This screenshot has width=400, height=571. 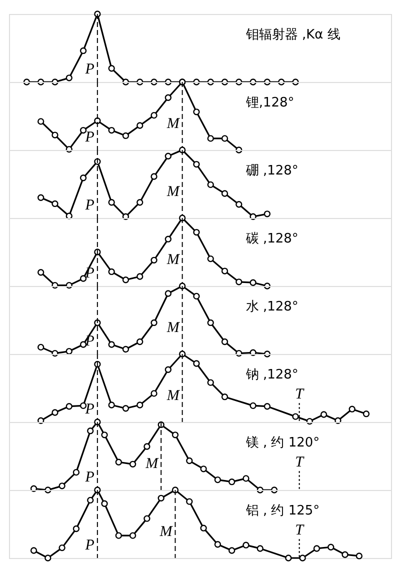 I want to click on annotation: 镁 , 约 120°, so click(x=282, y=442).